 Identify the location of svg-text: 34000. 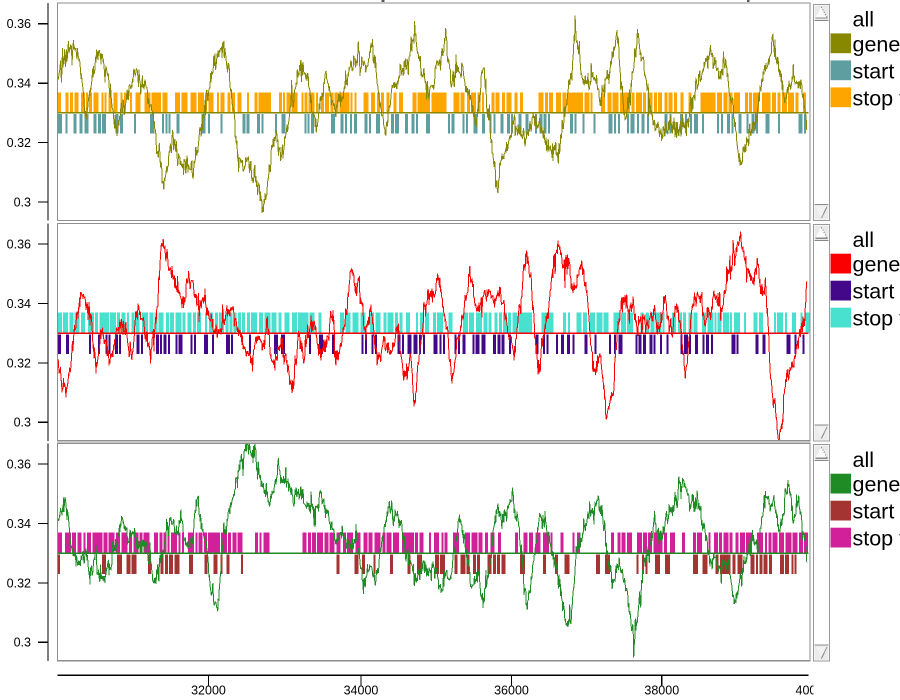
(361, 691).